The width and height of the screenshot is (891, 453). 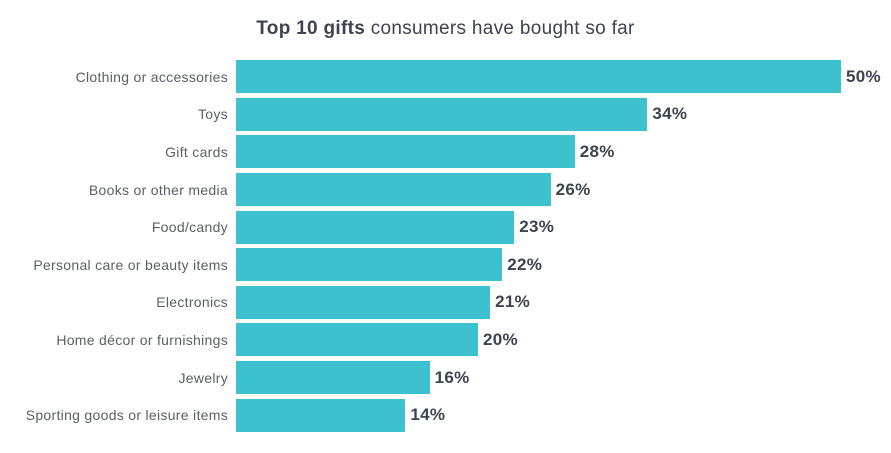 I want to click on category-label: Jewelry, so click(x=203, y=377).